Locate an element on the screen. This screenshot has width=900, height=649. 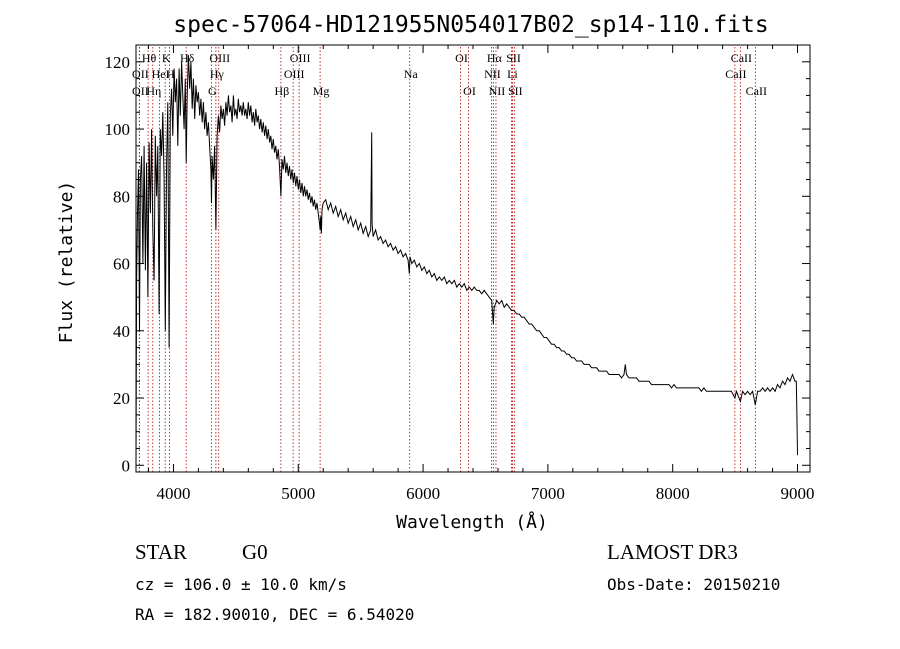
x-tick-label: 8000 is located at coordinates (673, 493).